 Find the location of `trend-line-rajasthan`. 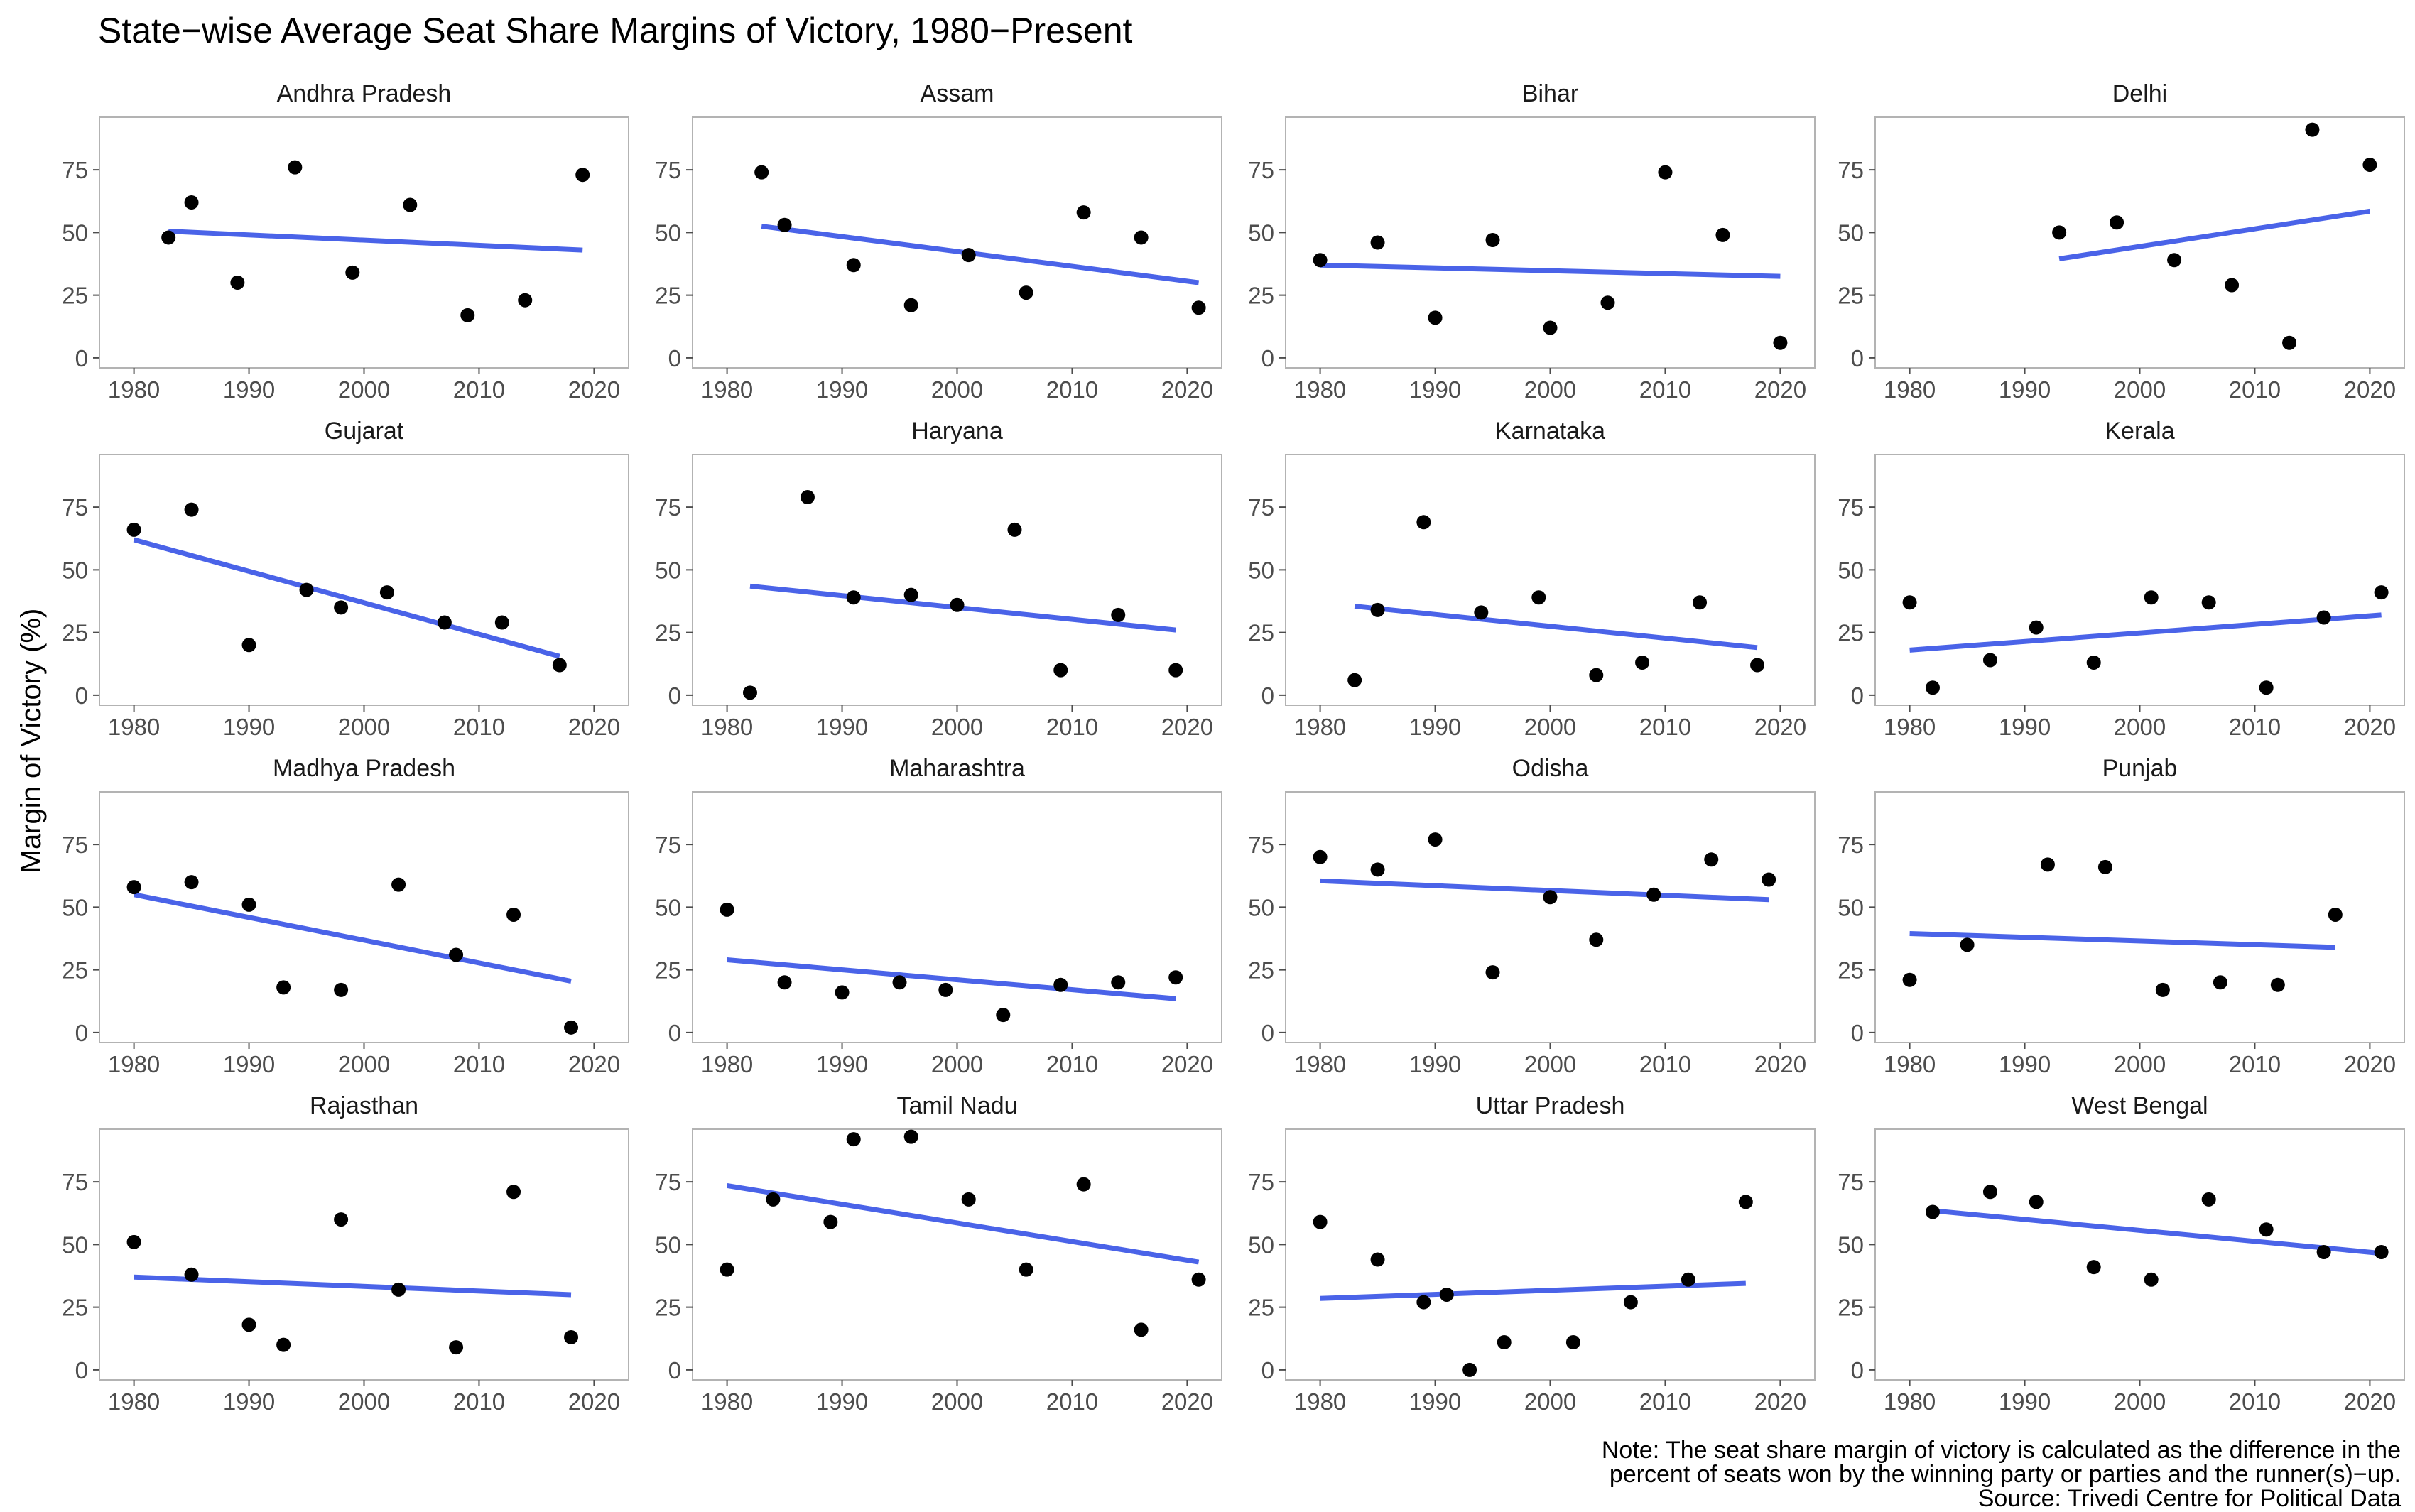

trend-line-rajasthan is located at coordinates (353, 1286).